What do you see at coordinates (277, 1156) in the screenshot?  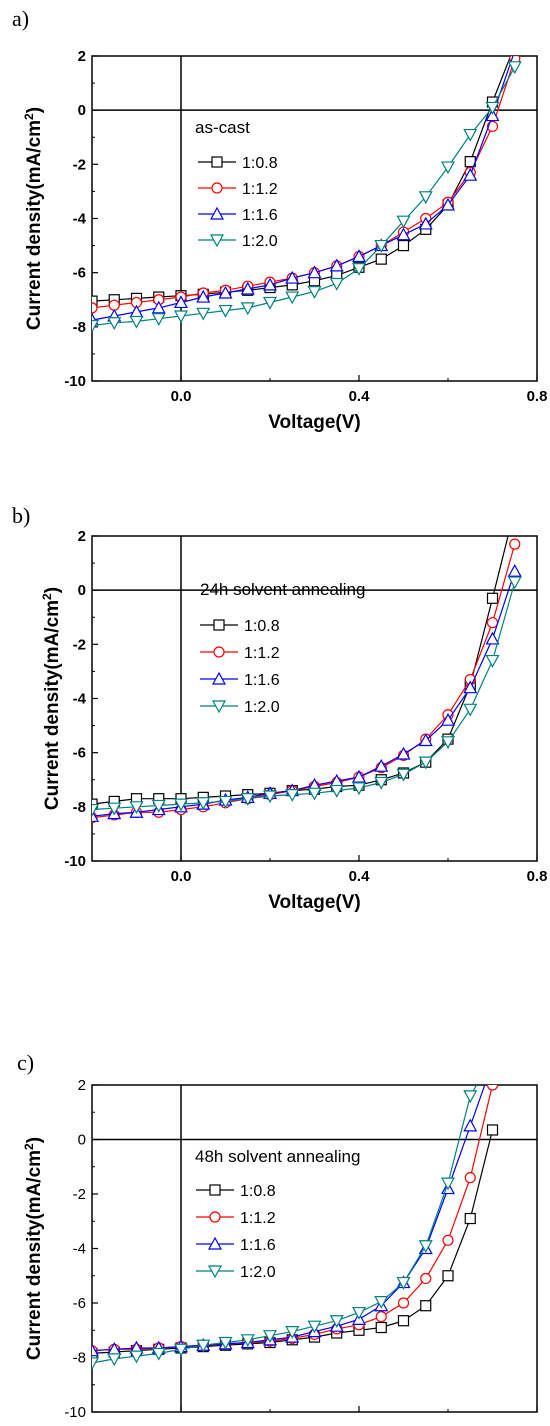 I see `legend-title: 48h solvent annealing` at bounding box center [277, 1156].